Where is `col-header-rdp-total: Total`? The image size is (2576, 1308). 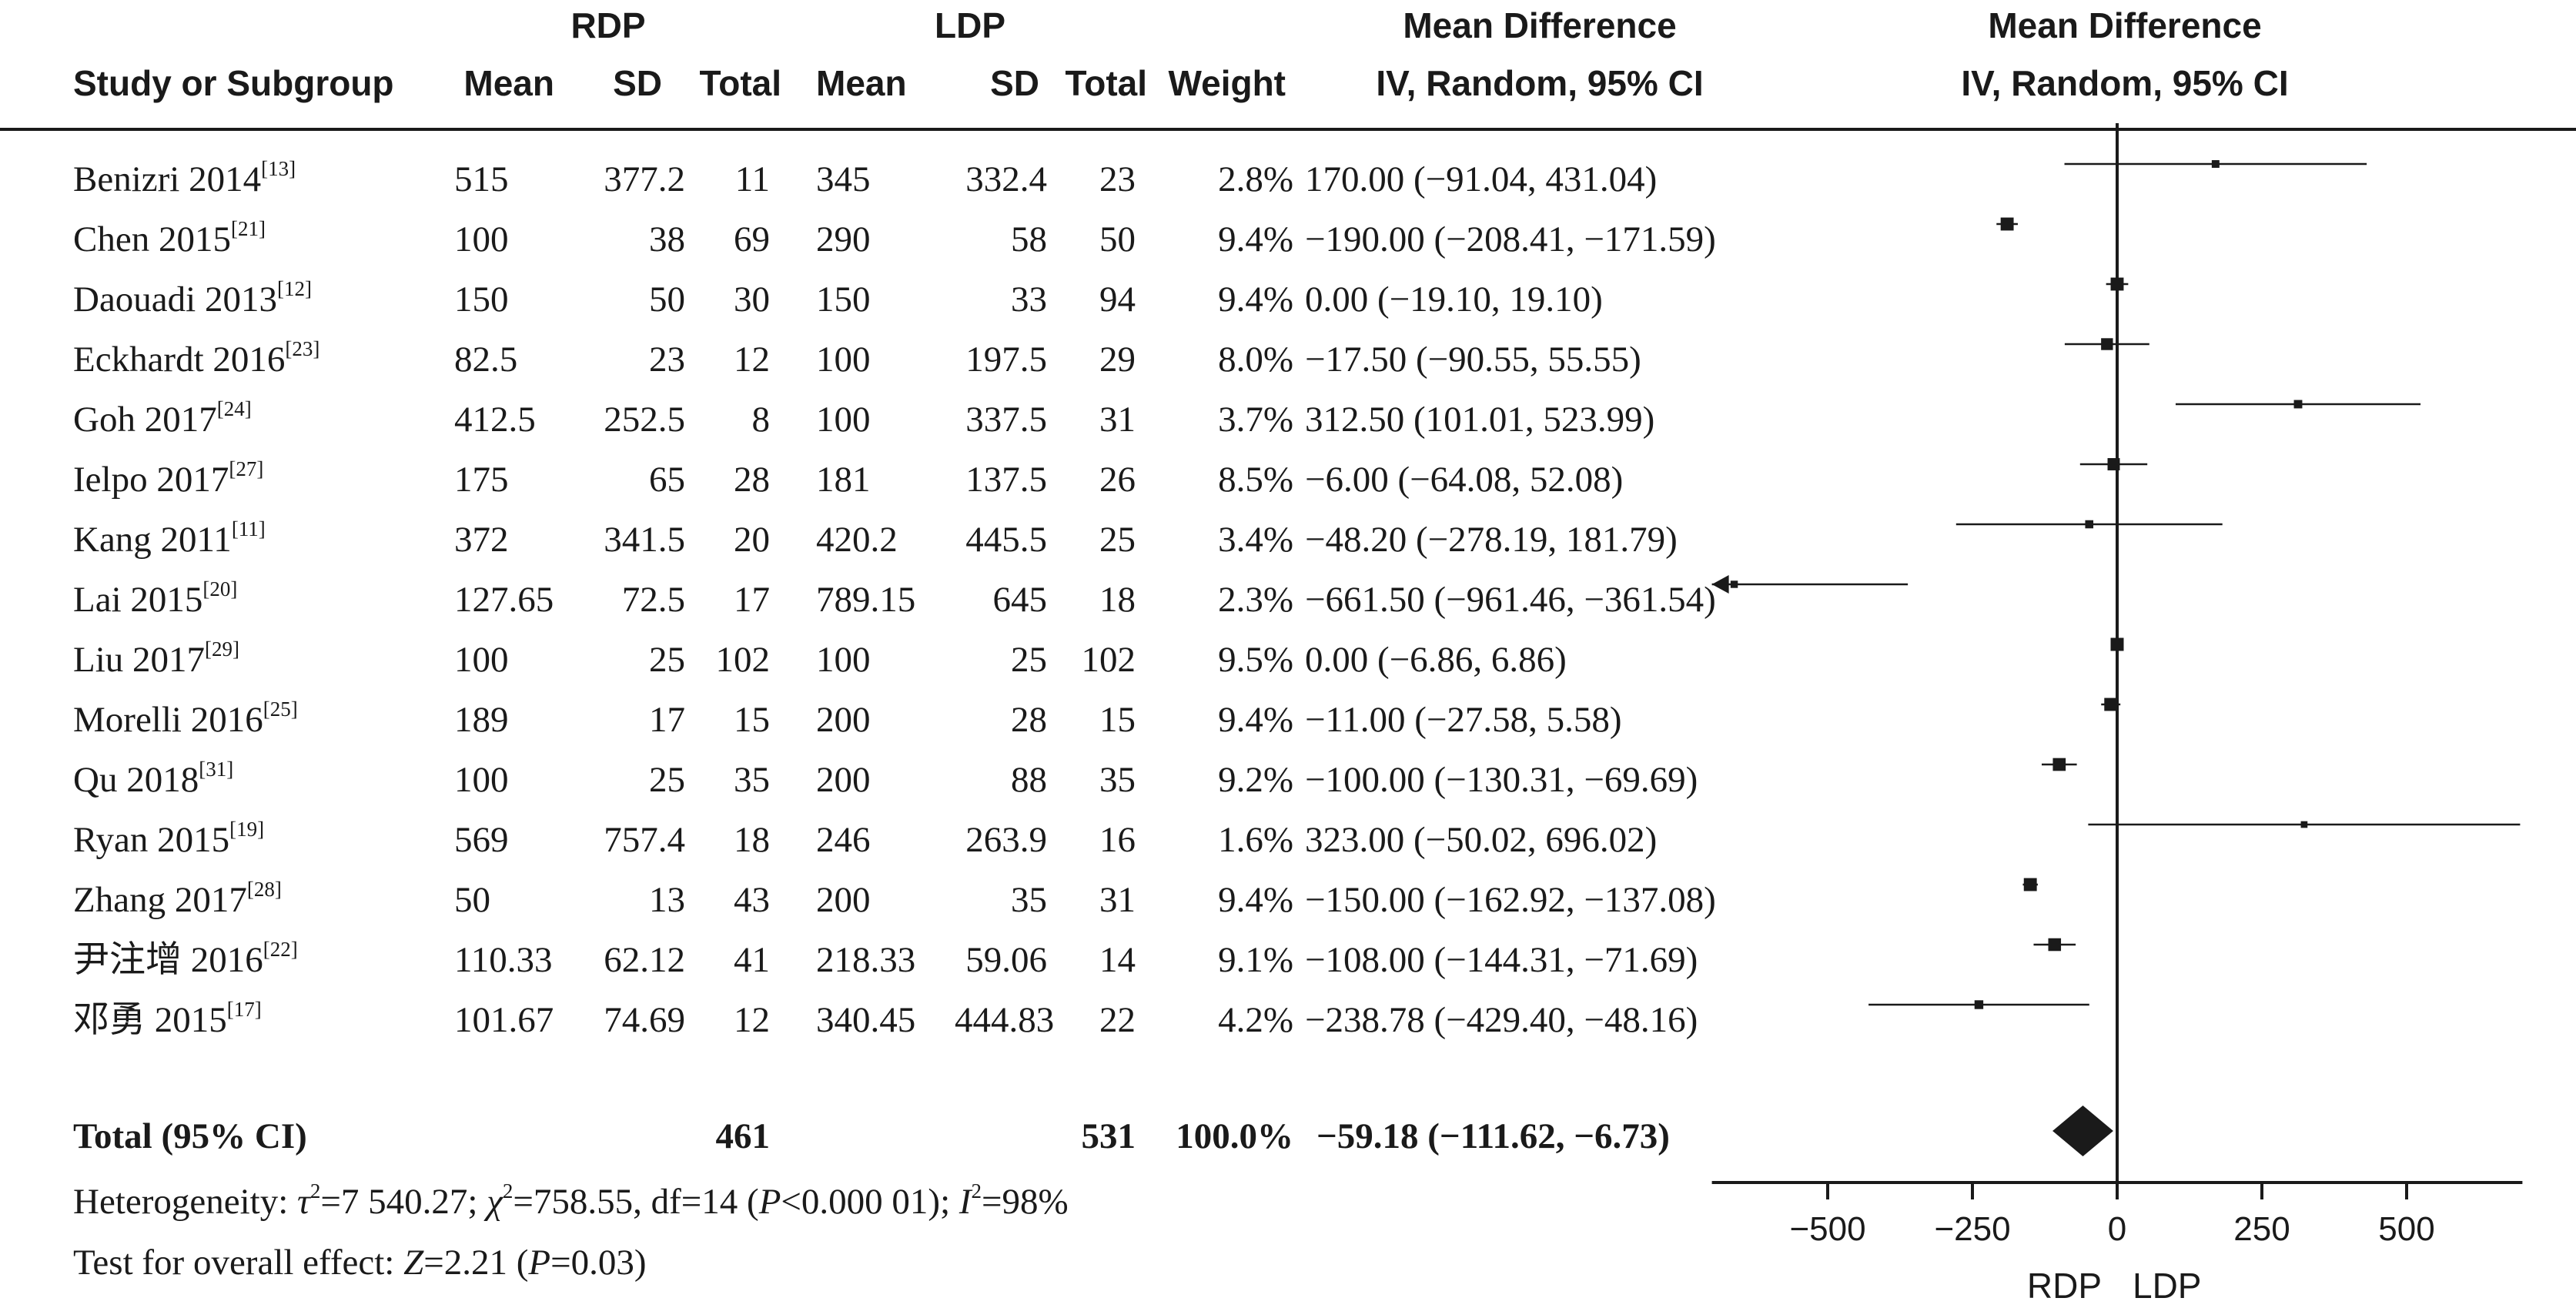 col-header-rdp-total: Total is located at coordinates (740, 83).